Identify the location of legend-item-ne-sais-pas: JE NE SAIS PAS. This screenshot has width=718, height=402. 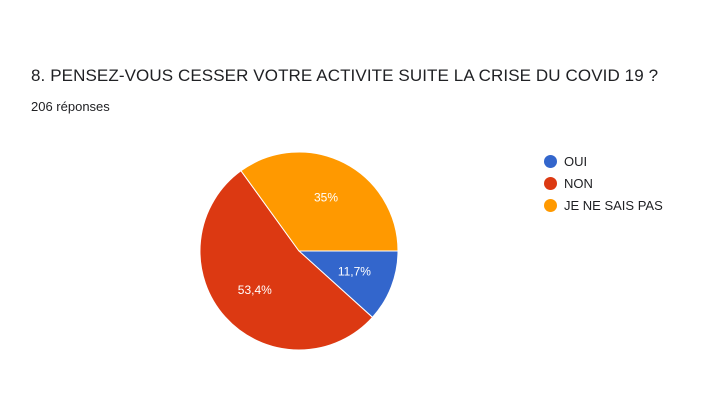
(603, 205).